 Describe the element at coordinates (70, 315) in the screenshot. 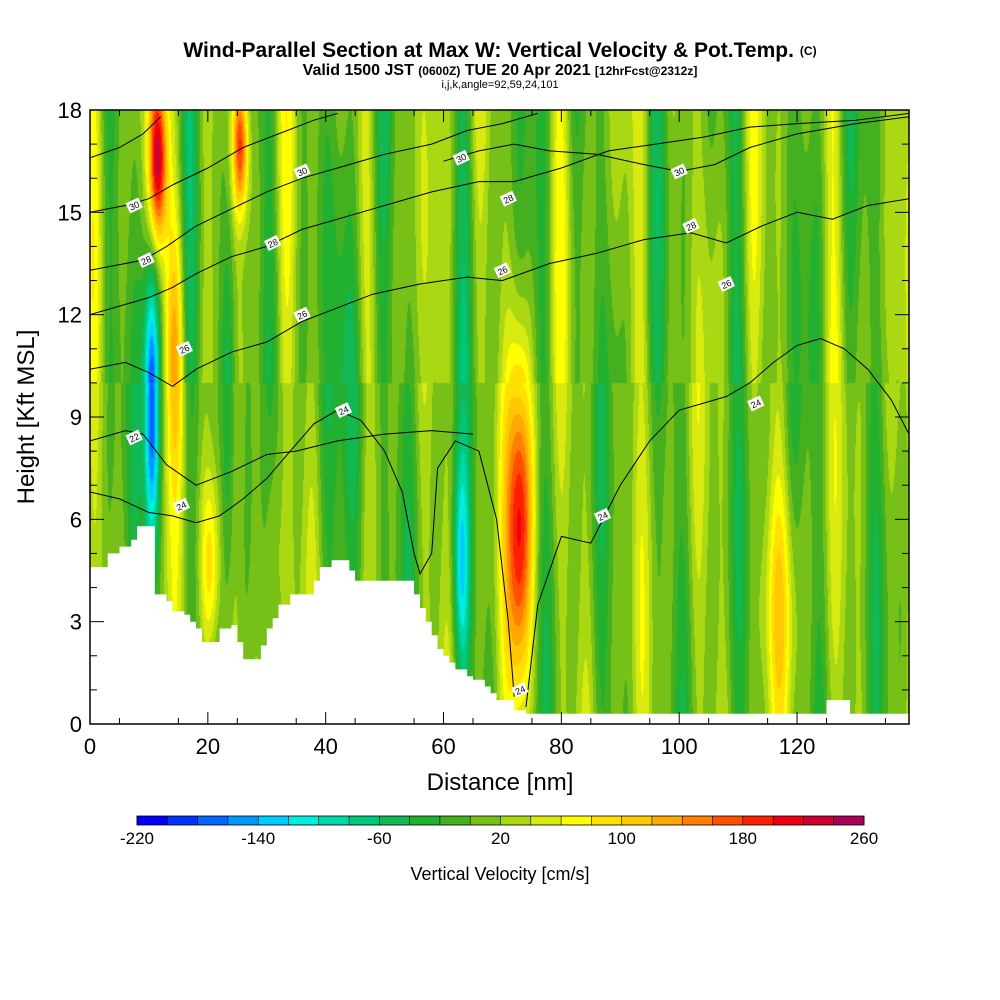

I see `y-tick-label: 12` at that location.